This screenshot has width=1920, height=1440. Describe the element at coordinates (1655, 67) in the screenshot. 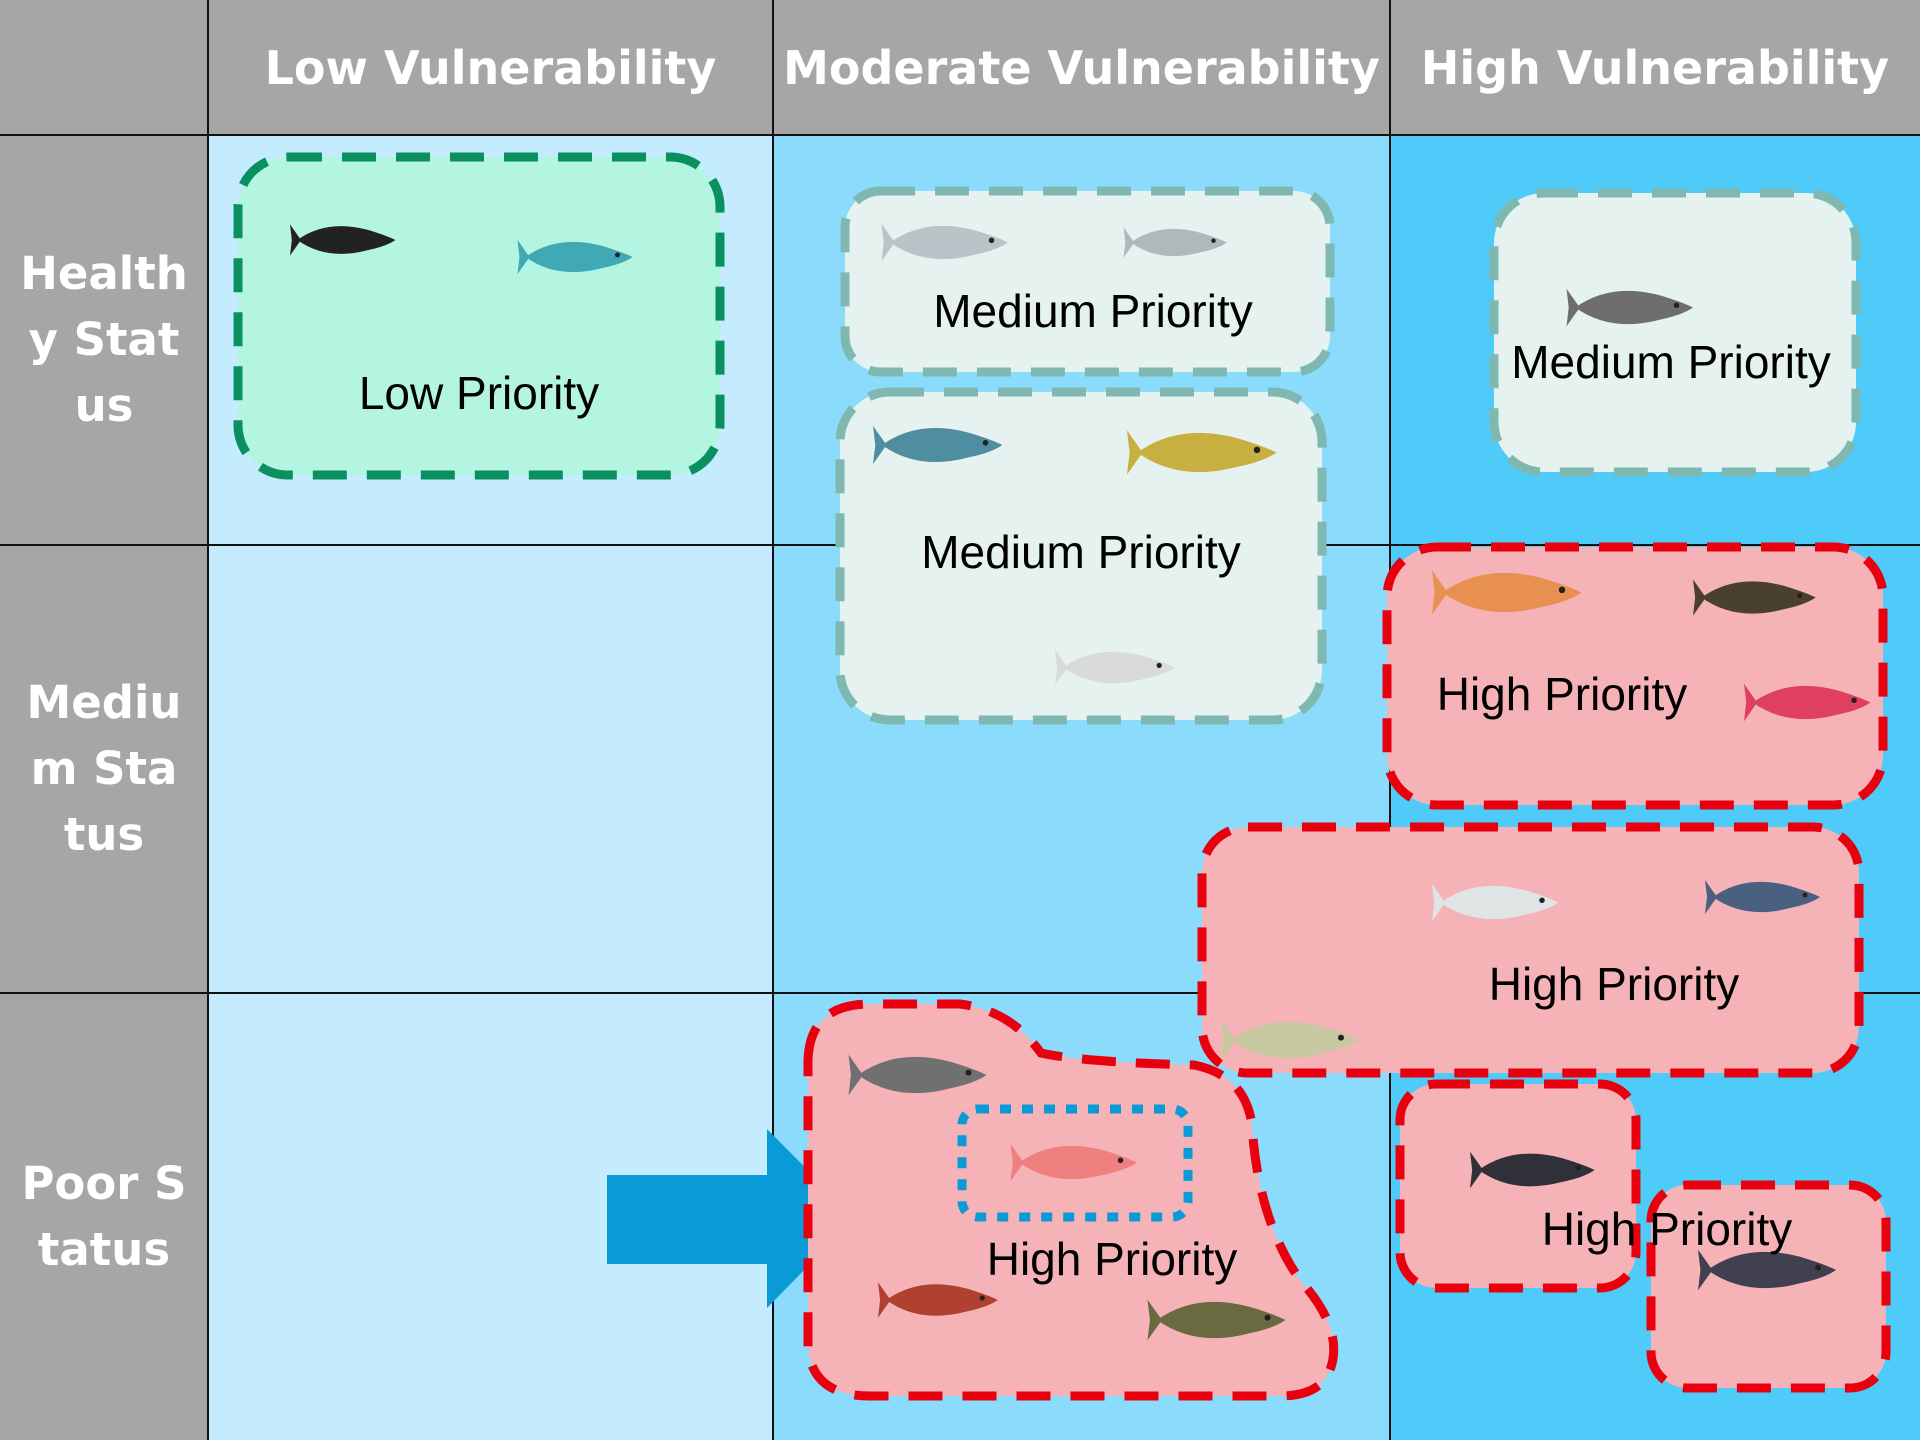

I see `column-header: High Vulnerability` at that location.